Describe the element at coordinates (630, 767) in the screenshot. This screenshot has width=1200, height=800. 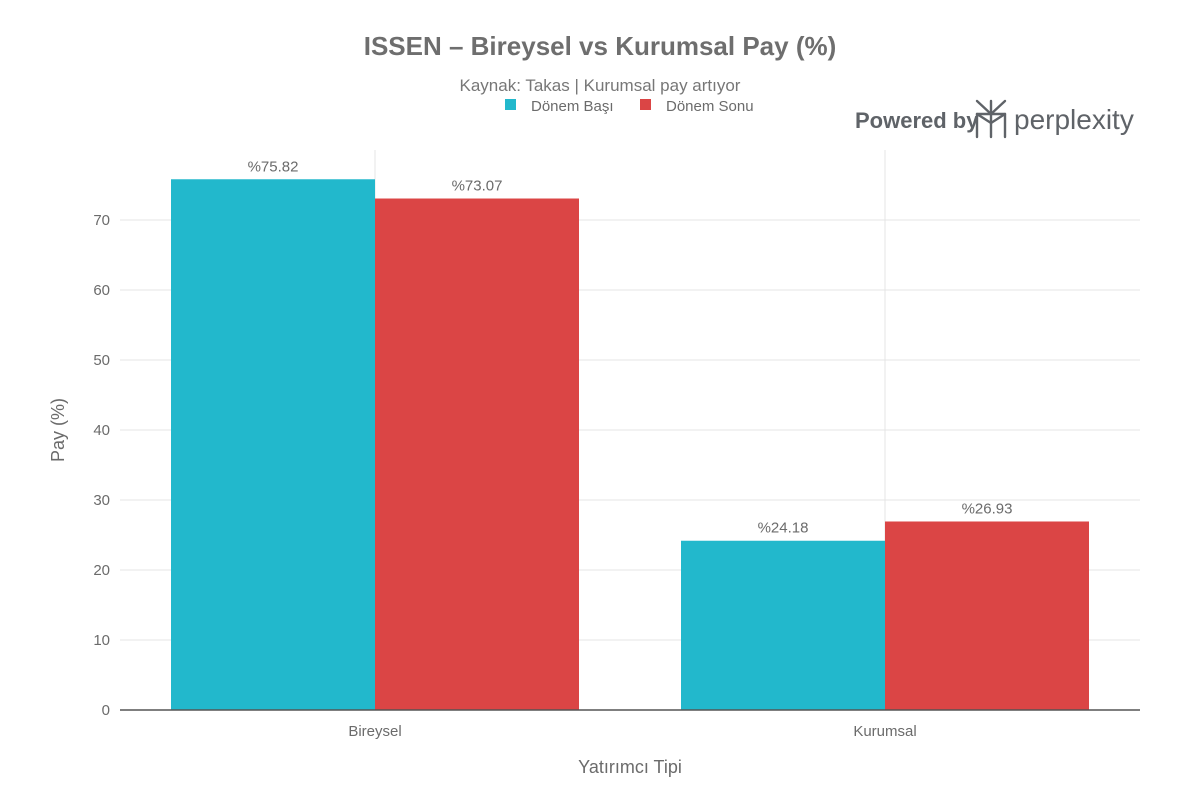
I see `x-axis-title: Yatırımcı Tipi` at that location.